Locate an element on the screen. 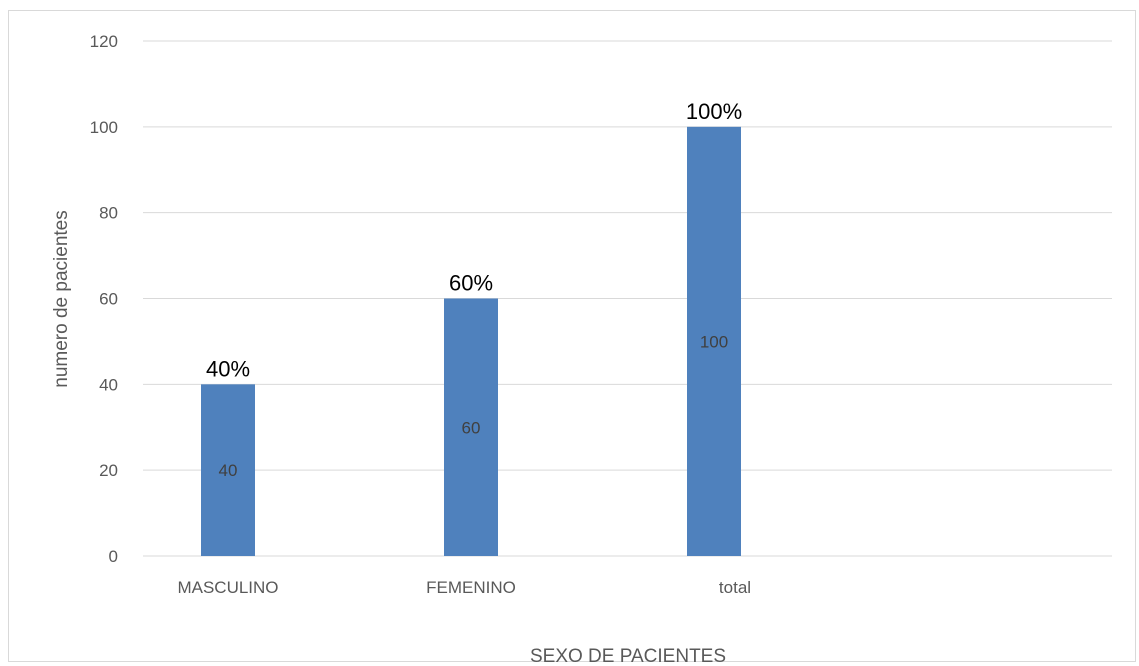 The width and height of the screenshot is (1139, 666). bar-total is located at coordinates (714, 341).